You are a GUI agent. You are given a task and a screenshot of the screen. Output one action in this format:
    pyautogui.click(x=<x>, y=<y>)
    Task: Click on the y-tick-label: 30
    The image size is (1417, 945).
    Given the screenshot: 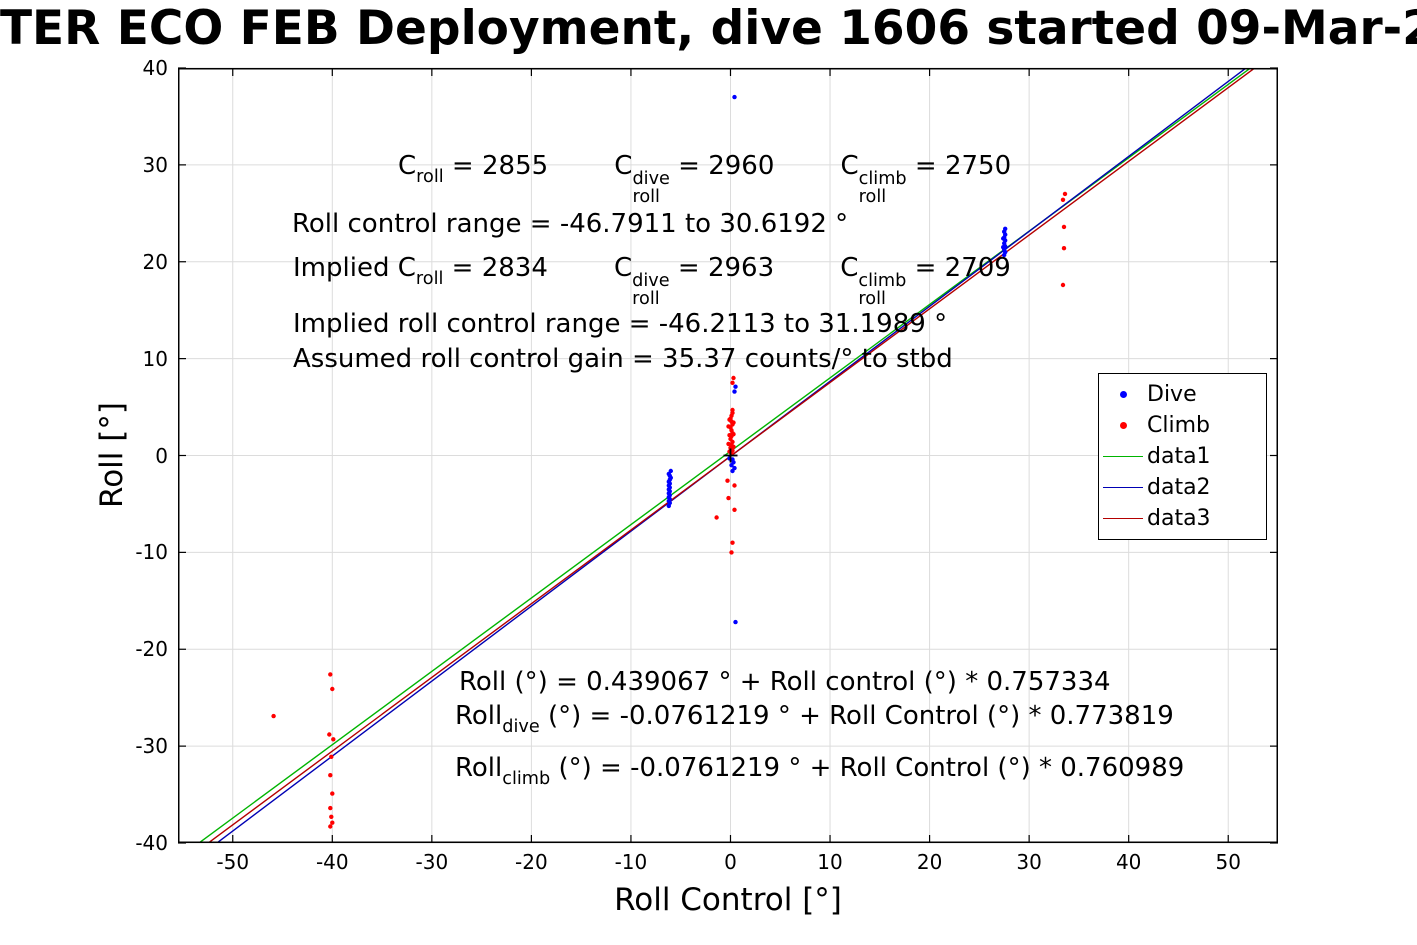 What is the action you would take?
    pyautogui.click(x=155, y=164)
    